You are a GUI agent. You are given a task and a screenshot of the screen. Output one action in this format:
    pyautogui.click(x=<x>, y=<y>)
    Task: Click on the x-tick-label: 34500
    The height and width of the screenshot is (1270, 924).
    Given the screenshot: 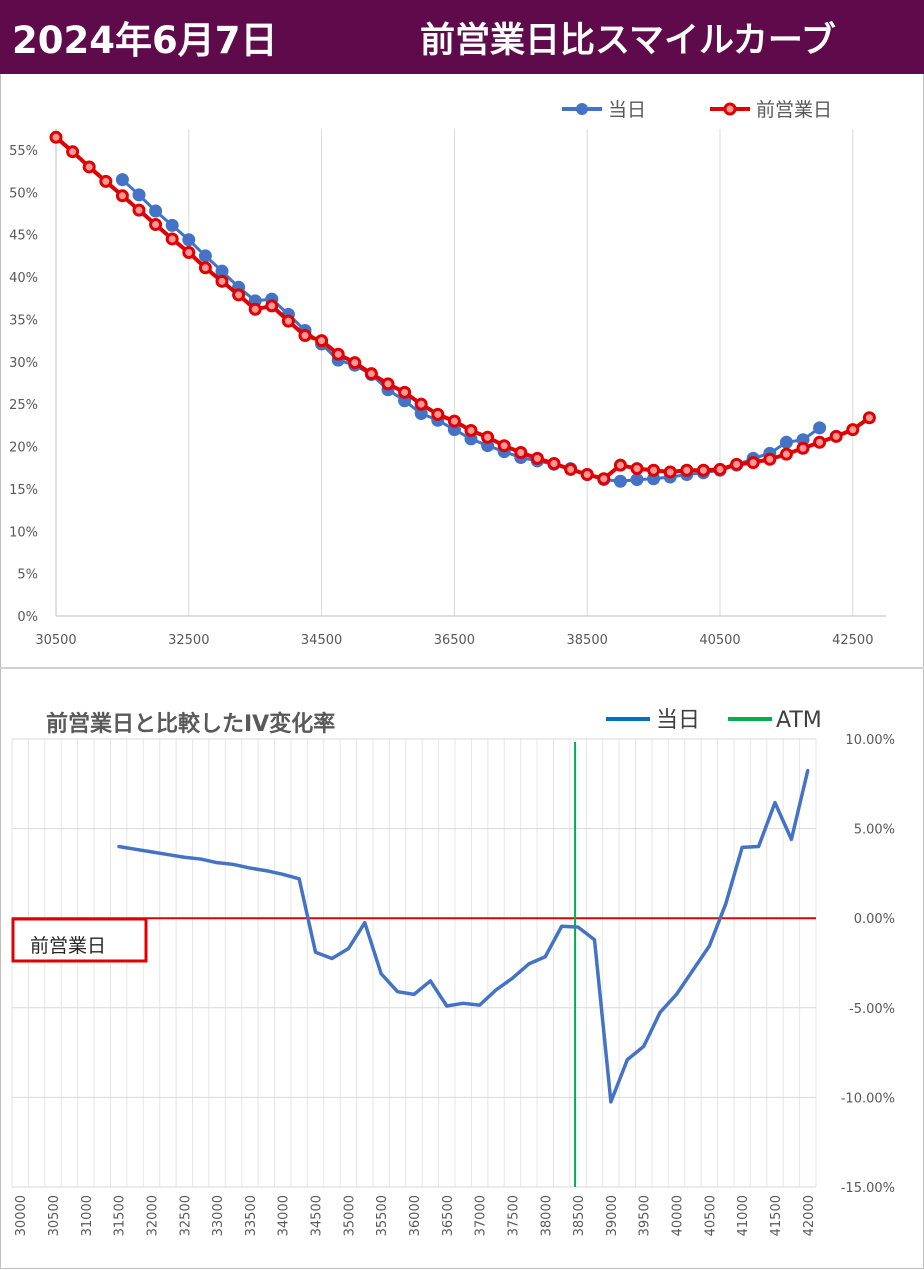 What is the action you would take?
    pyautogui.click(x=321, y=640)
    